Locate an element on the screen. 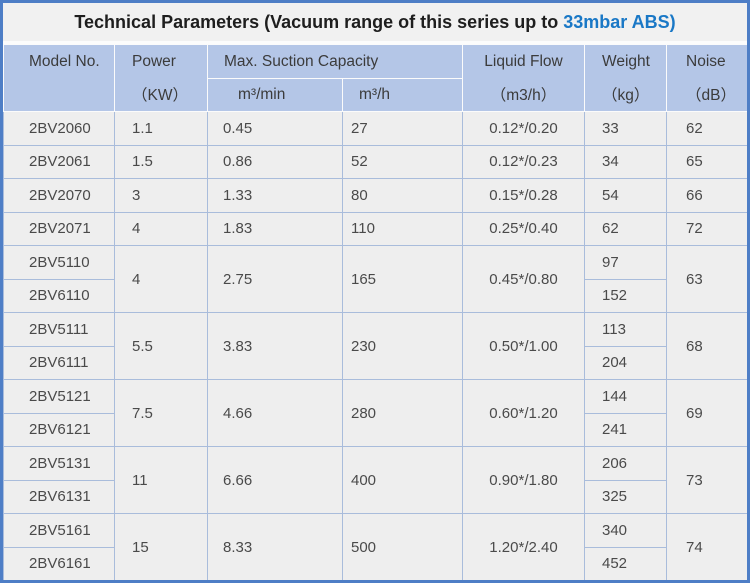 This screenshot has height=583, width=750. table-row: 2BV2070 3 1.33 80 0.15*/0.28 54 66 is located at coordinates (375, 195).